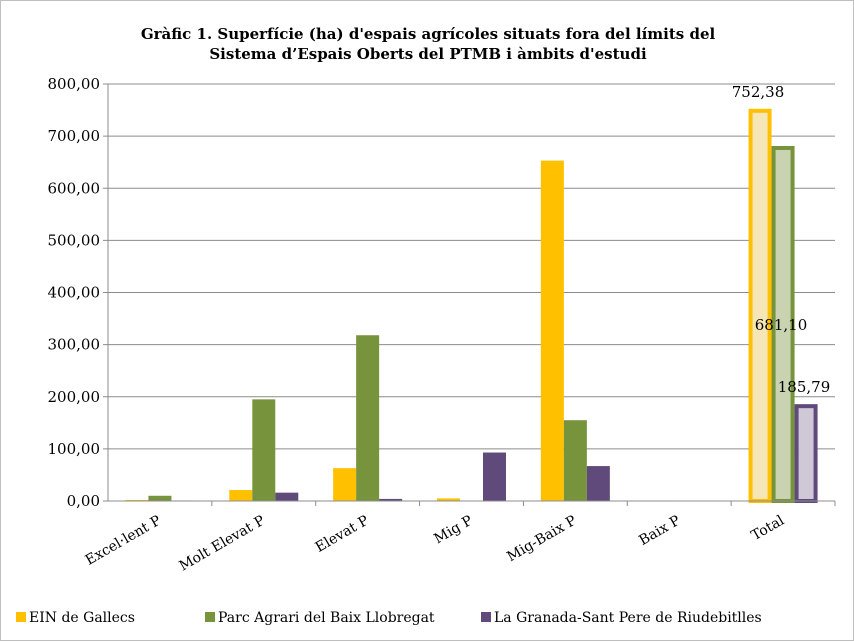  I want to click on legend-swatch-granada, so click(486, 617).